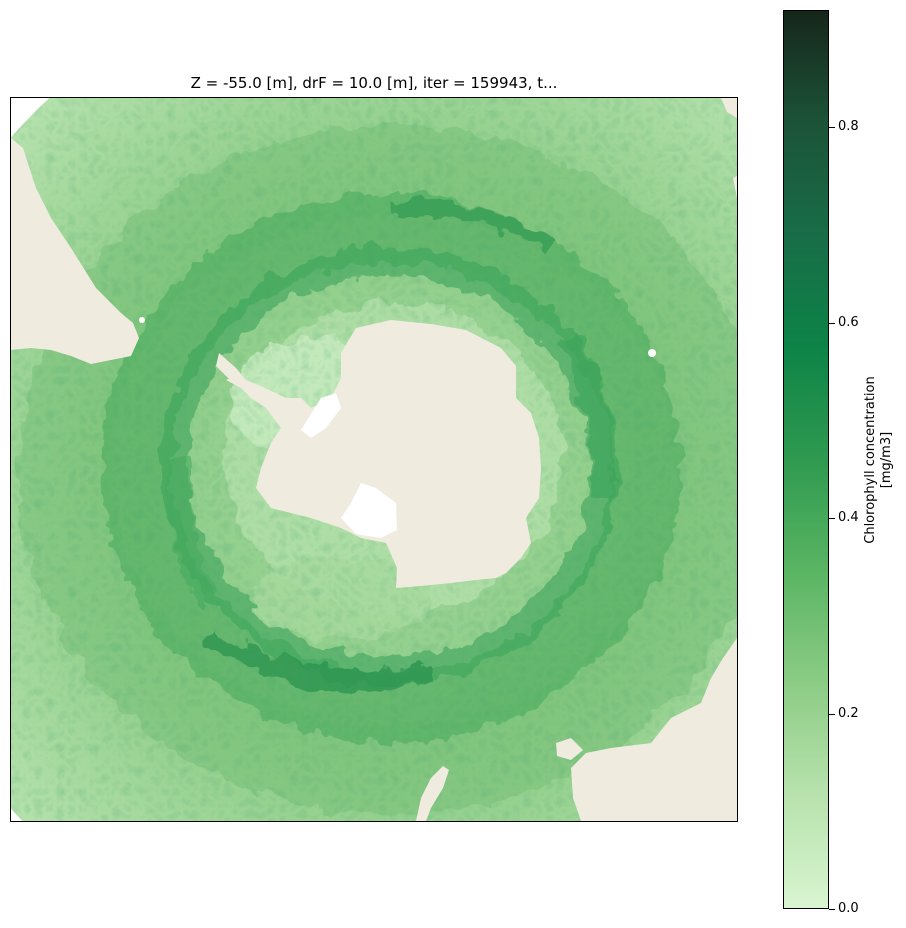 This screenshot has width=906, height=928. Describe the element at coordinates (848, 517) in the screenshot. I see `colorbar-tick-label: 0.4` at that location.